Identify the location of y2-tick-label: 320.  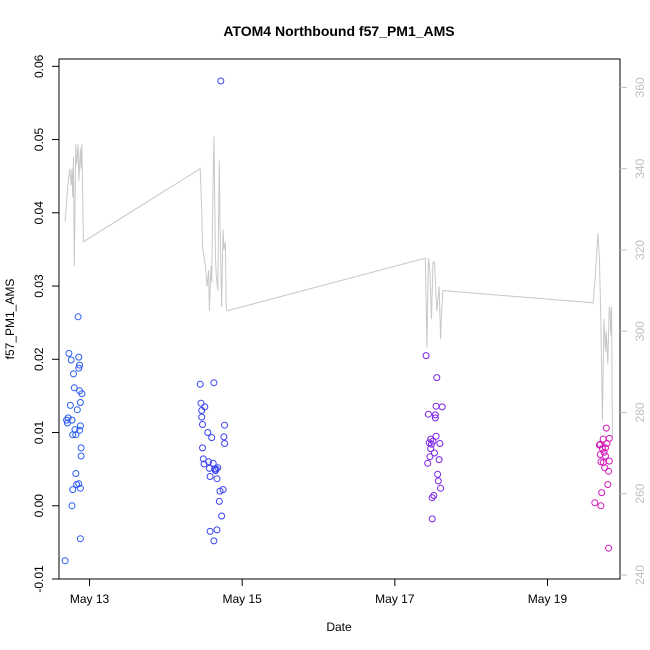
(640, 250).